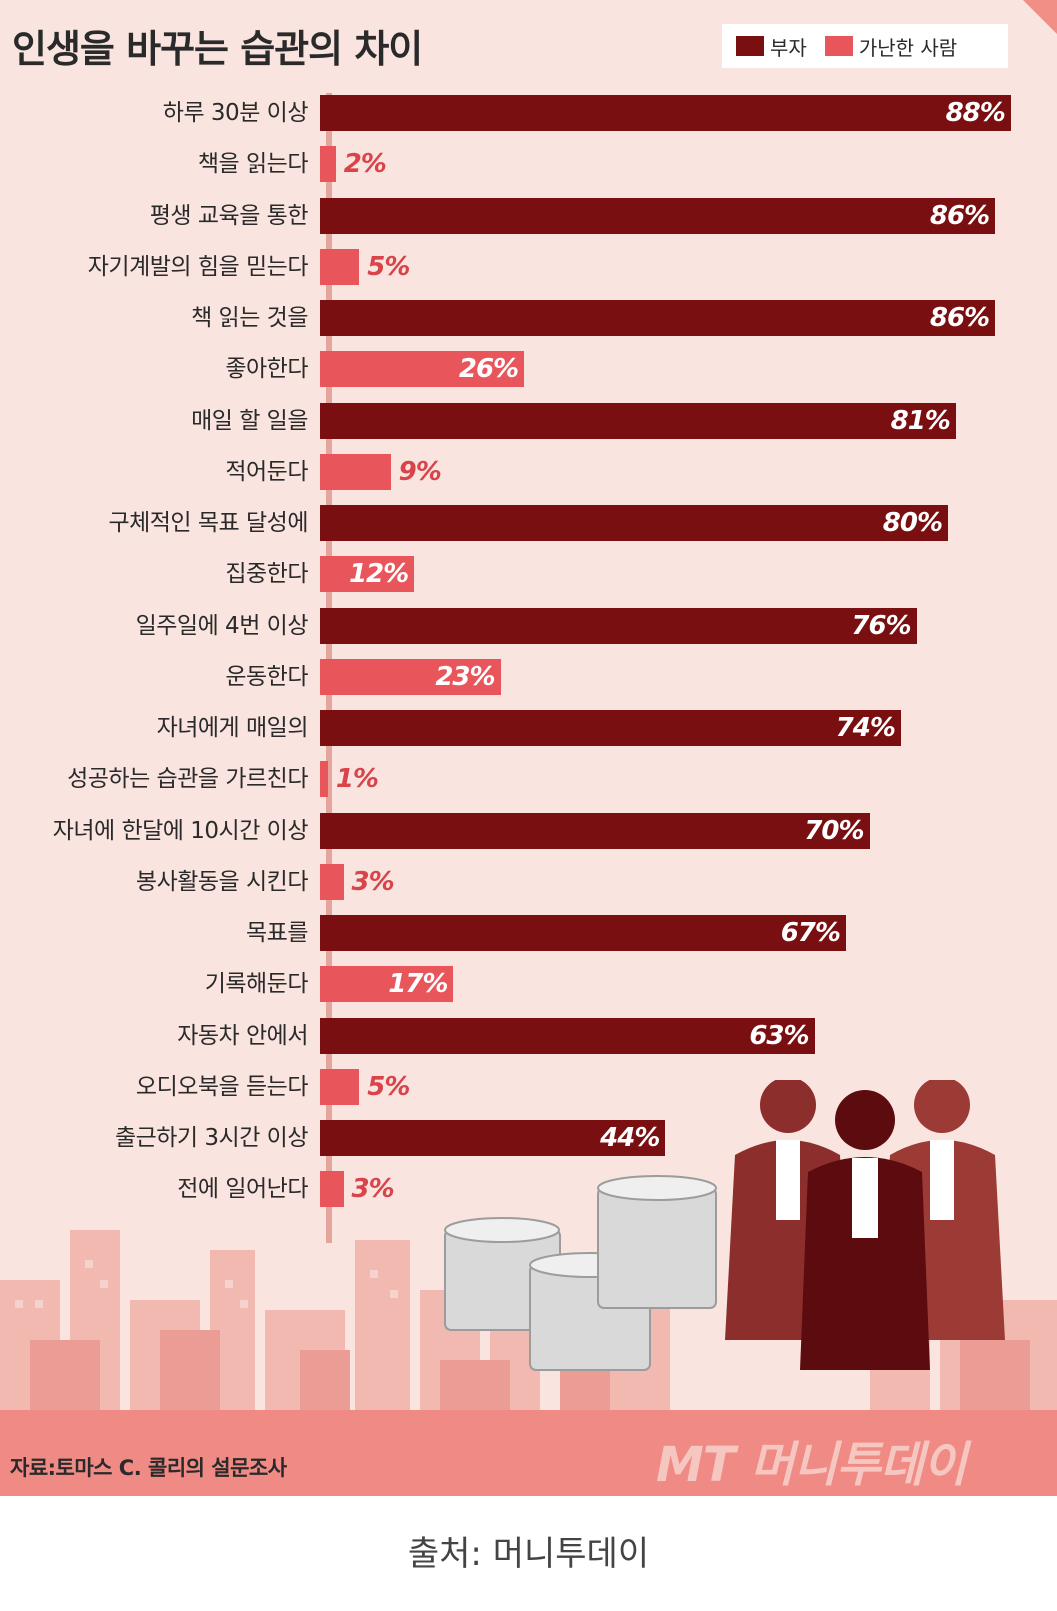 The height and width of the screenshot is (1611, 1057). What do you see at coordinates (580, 1273) in the screenshot?
I see `coin-stacks` at bounding box center [580, 1273].